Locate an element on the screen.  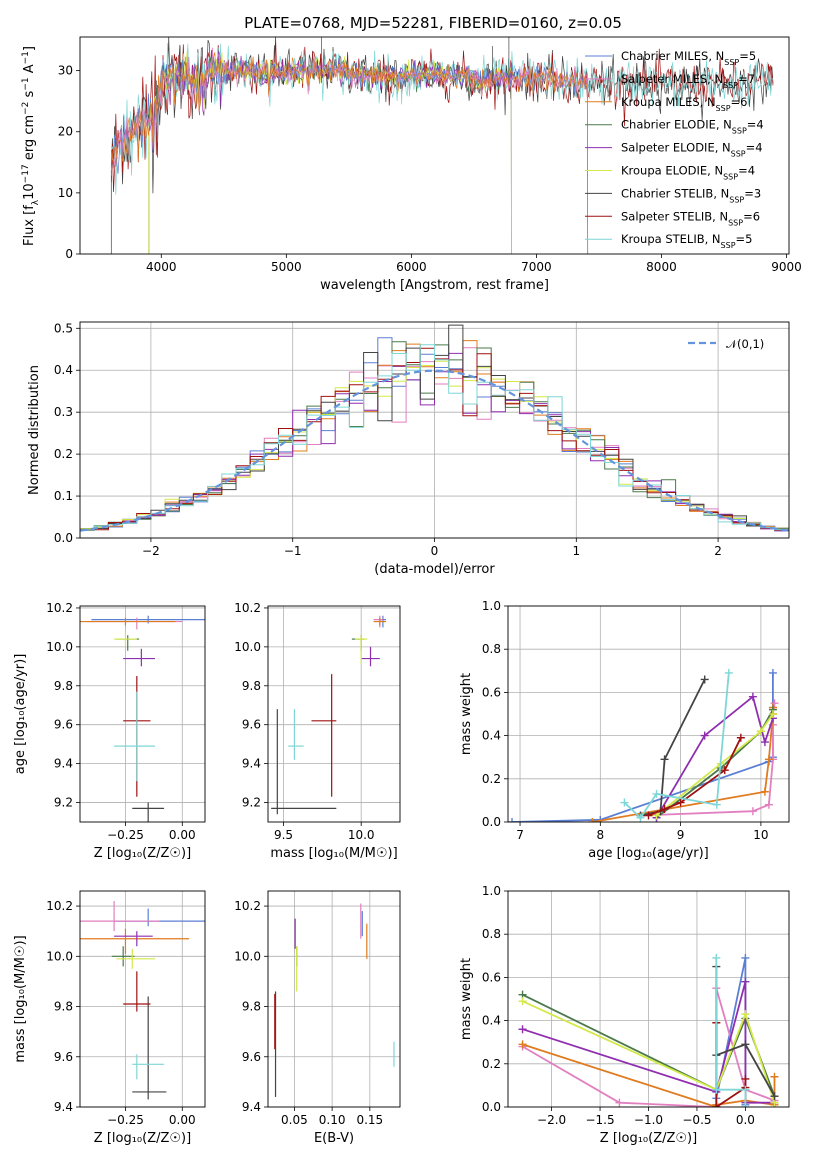
x-tick-label: −1.5 is located at coordinates (599, 1120).